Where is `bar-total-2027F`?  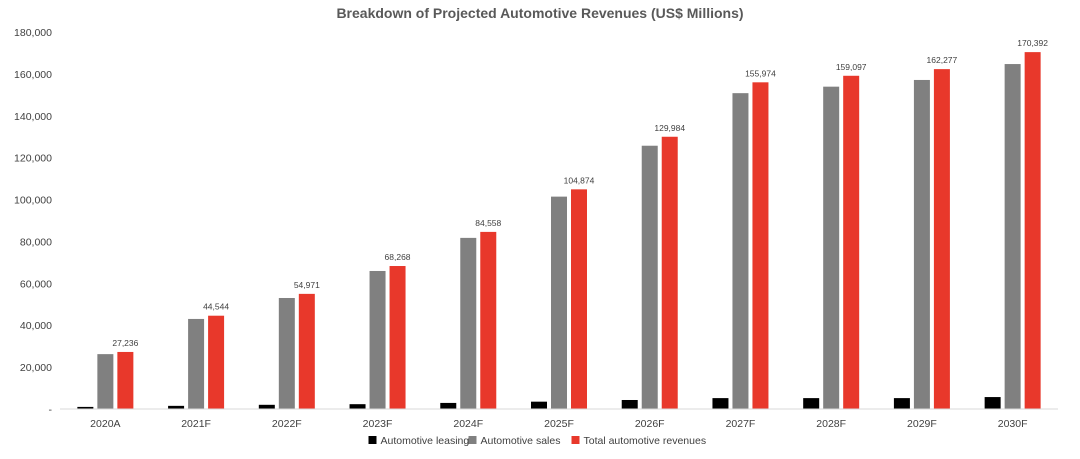
bar-total-2027F is located at coordinates (760, 246).